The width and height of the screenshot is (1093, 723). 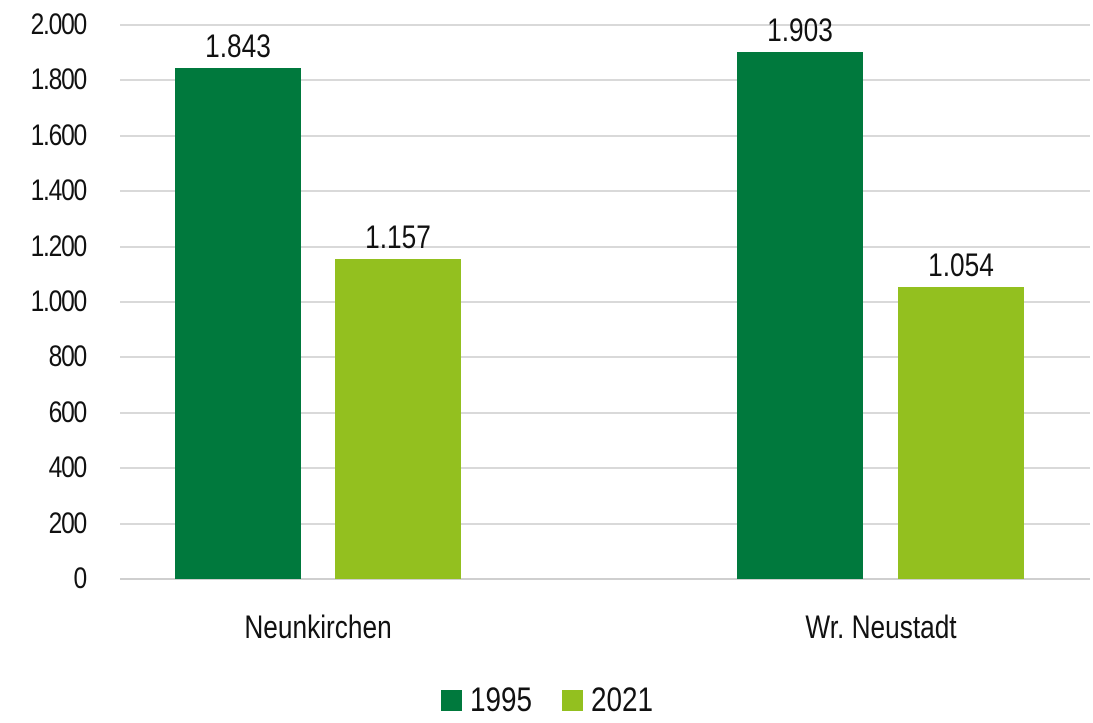 I want to click on data-label: 1.903, so click(x=800, y=29).